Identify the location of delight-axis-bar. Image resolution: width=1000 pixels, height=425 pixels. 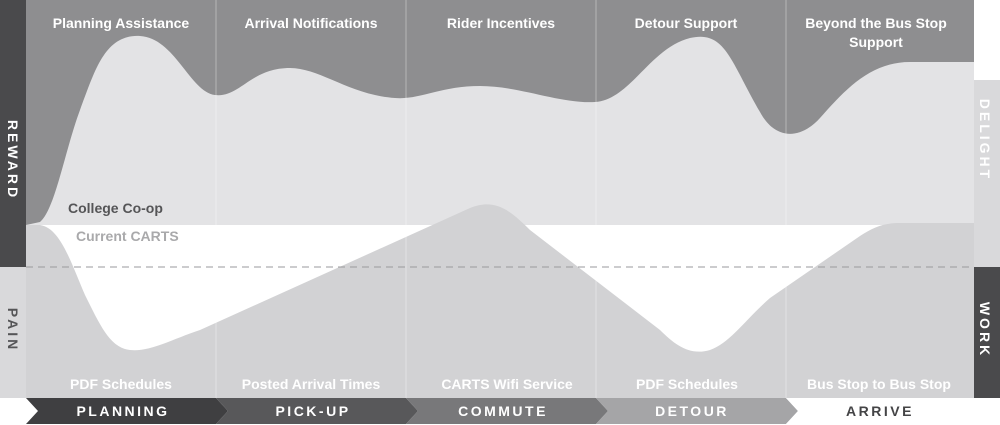
(987, 173).